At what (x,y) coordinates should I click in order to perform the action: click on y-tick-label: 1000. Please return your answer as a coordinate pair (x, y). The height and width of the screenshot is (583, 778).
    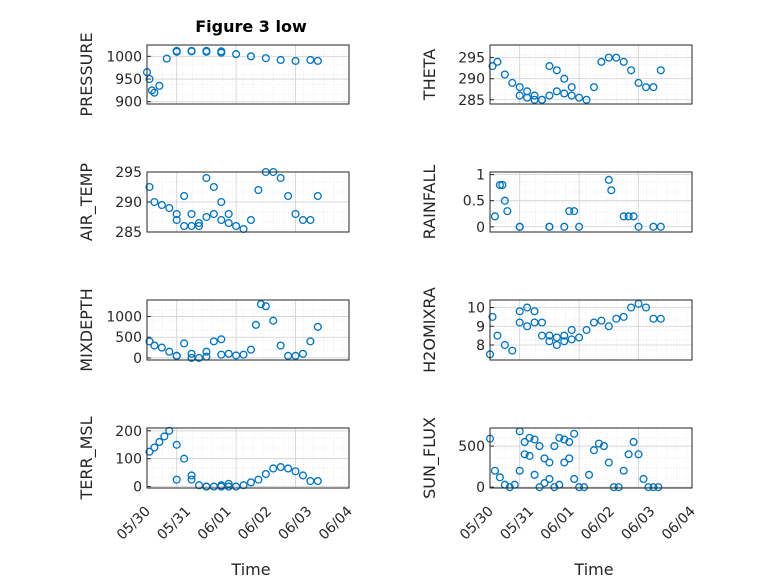
    Looking at the image, I should click on (124, 57).